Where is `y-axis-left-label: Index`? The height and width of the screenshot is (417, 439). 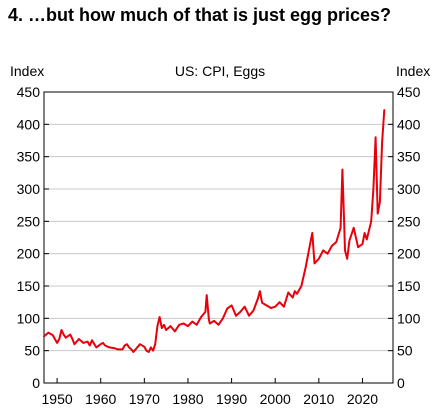
y-axis-left-label: Index is located at coordinates (27, 71).